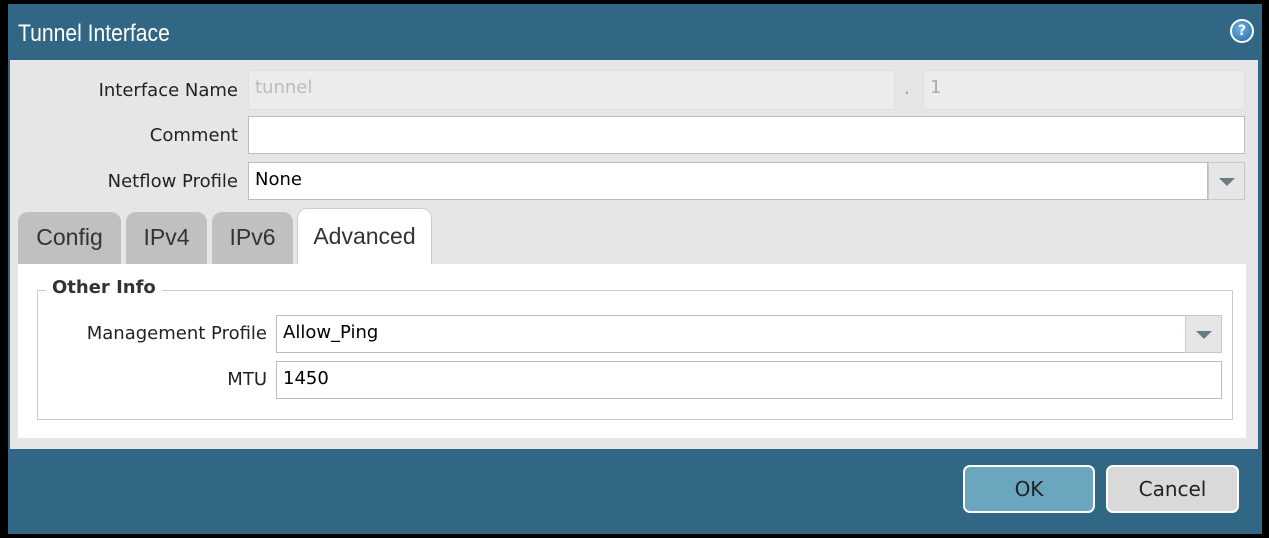  Describe the element at coordinates (104, 287) in the screenshot. I see `other-info-title: Other Info` at that location.